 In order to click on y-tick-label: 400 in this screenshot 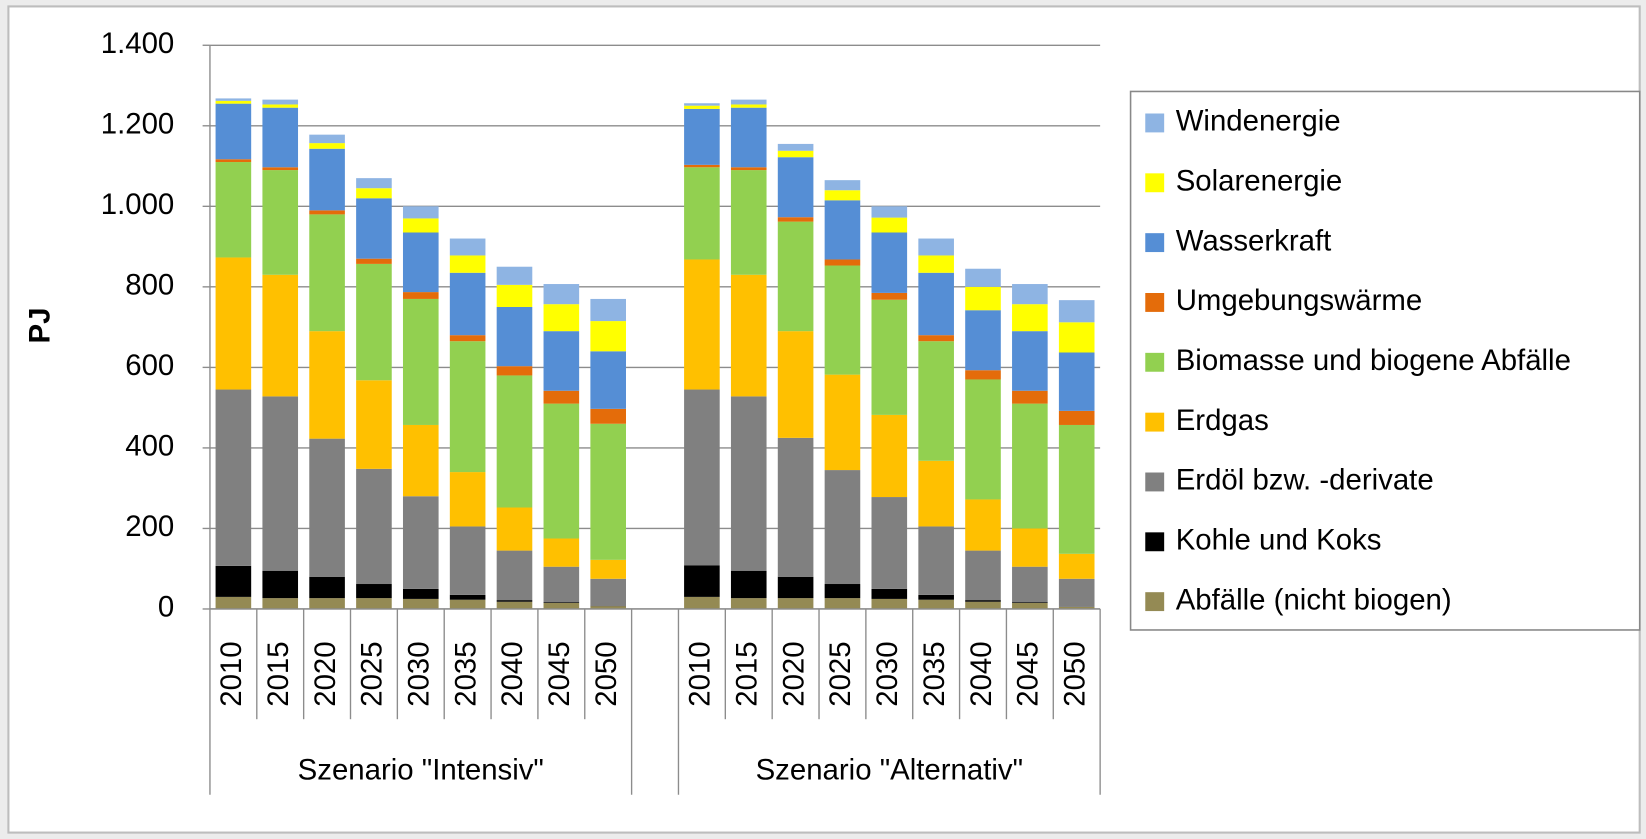, I will do `click(149, 446)`.